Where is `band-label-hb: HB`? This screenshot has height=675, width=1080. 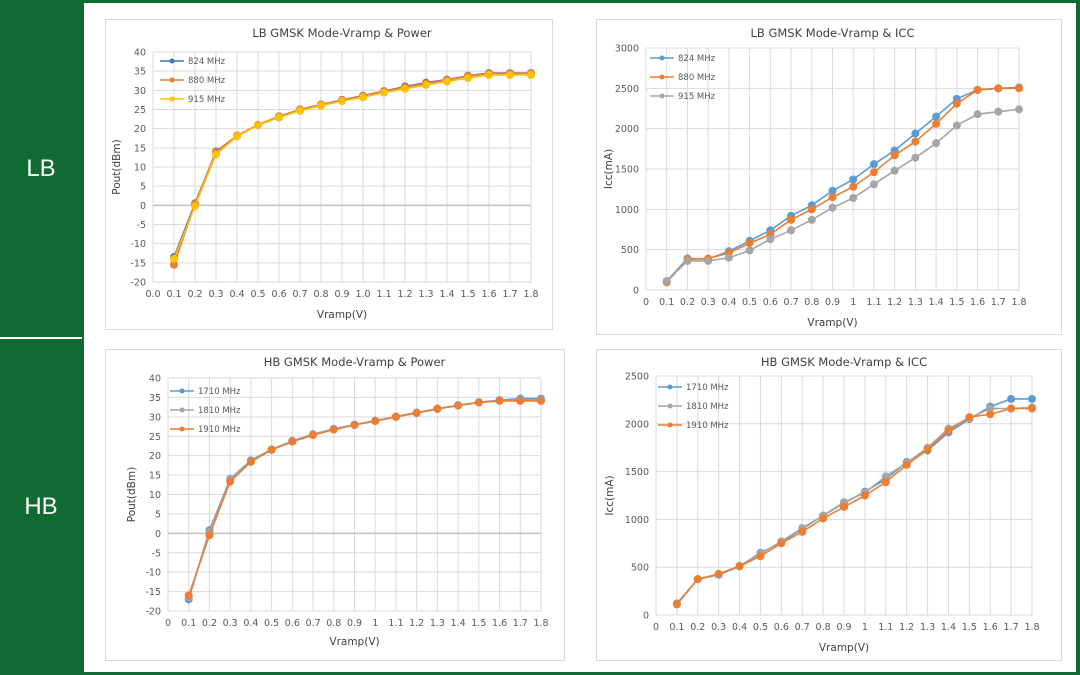
band-label-hb: HB is located at coordinates (41, 506).